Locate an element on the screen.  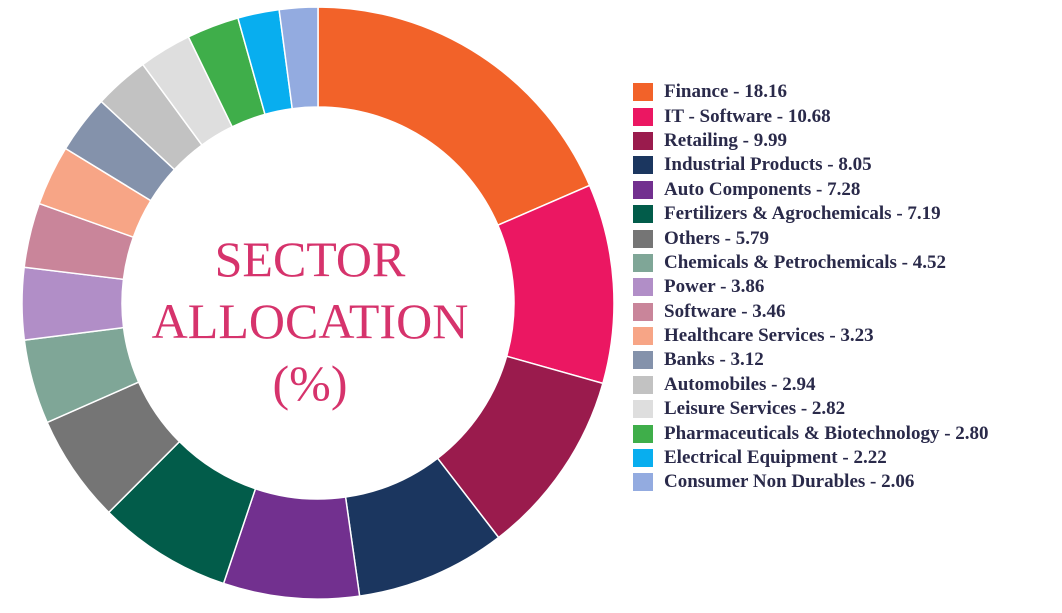
chart-title-line-2: ALLOCATION is located at coordinates (310, 321).